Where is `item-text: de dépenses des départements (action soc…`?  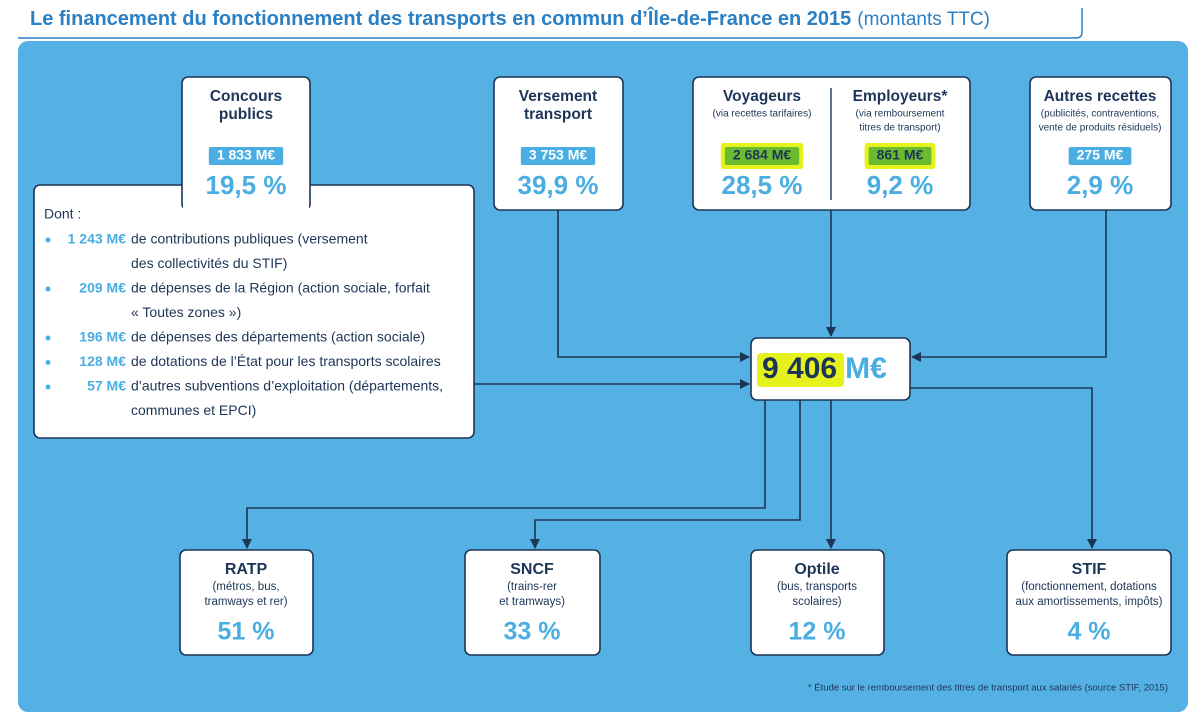
item-text: de dépenses des départements (action soc… is located at coordinates (278, 337).